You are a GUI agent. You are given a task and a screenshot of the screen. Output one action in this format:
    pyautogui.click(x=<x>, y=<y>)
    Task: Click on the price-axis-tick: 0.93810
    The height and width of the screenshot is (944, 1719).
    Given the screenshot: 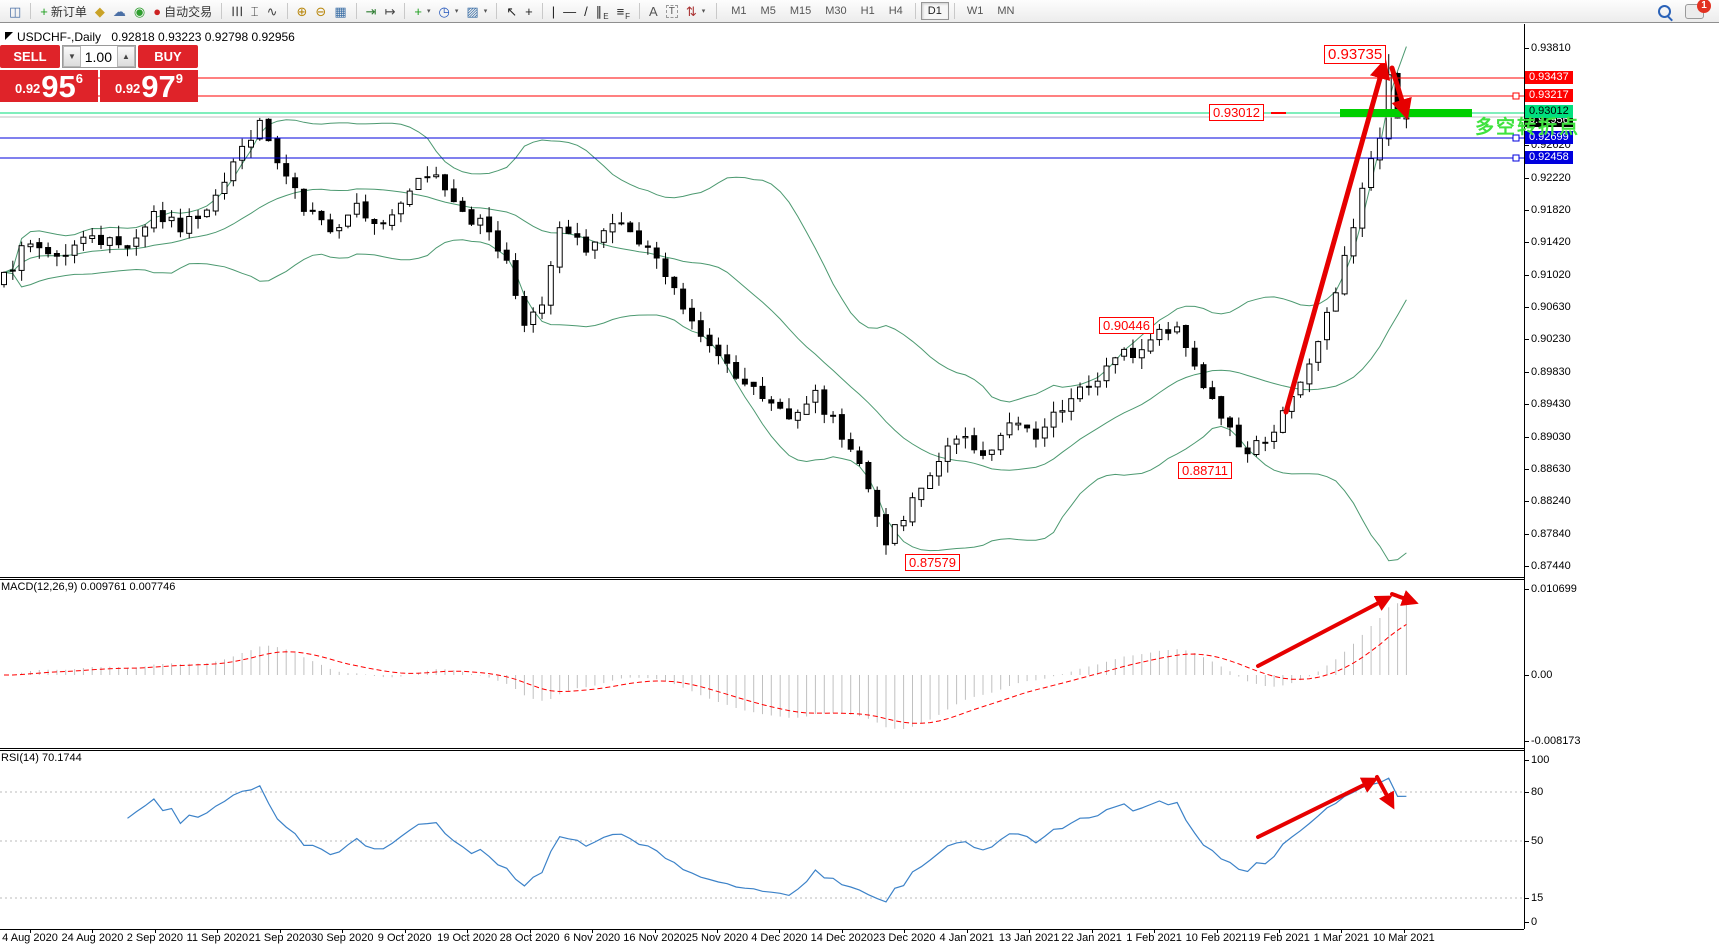 What is the action you would take?
    pyautogui.click(x=1547, y=48)
    